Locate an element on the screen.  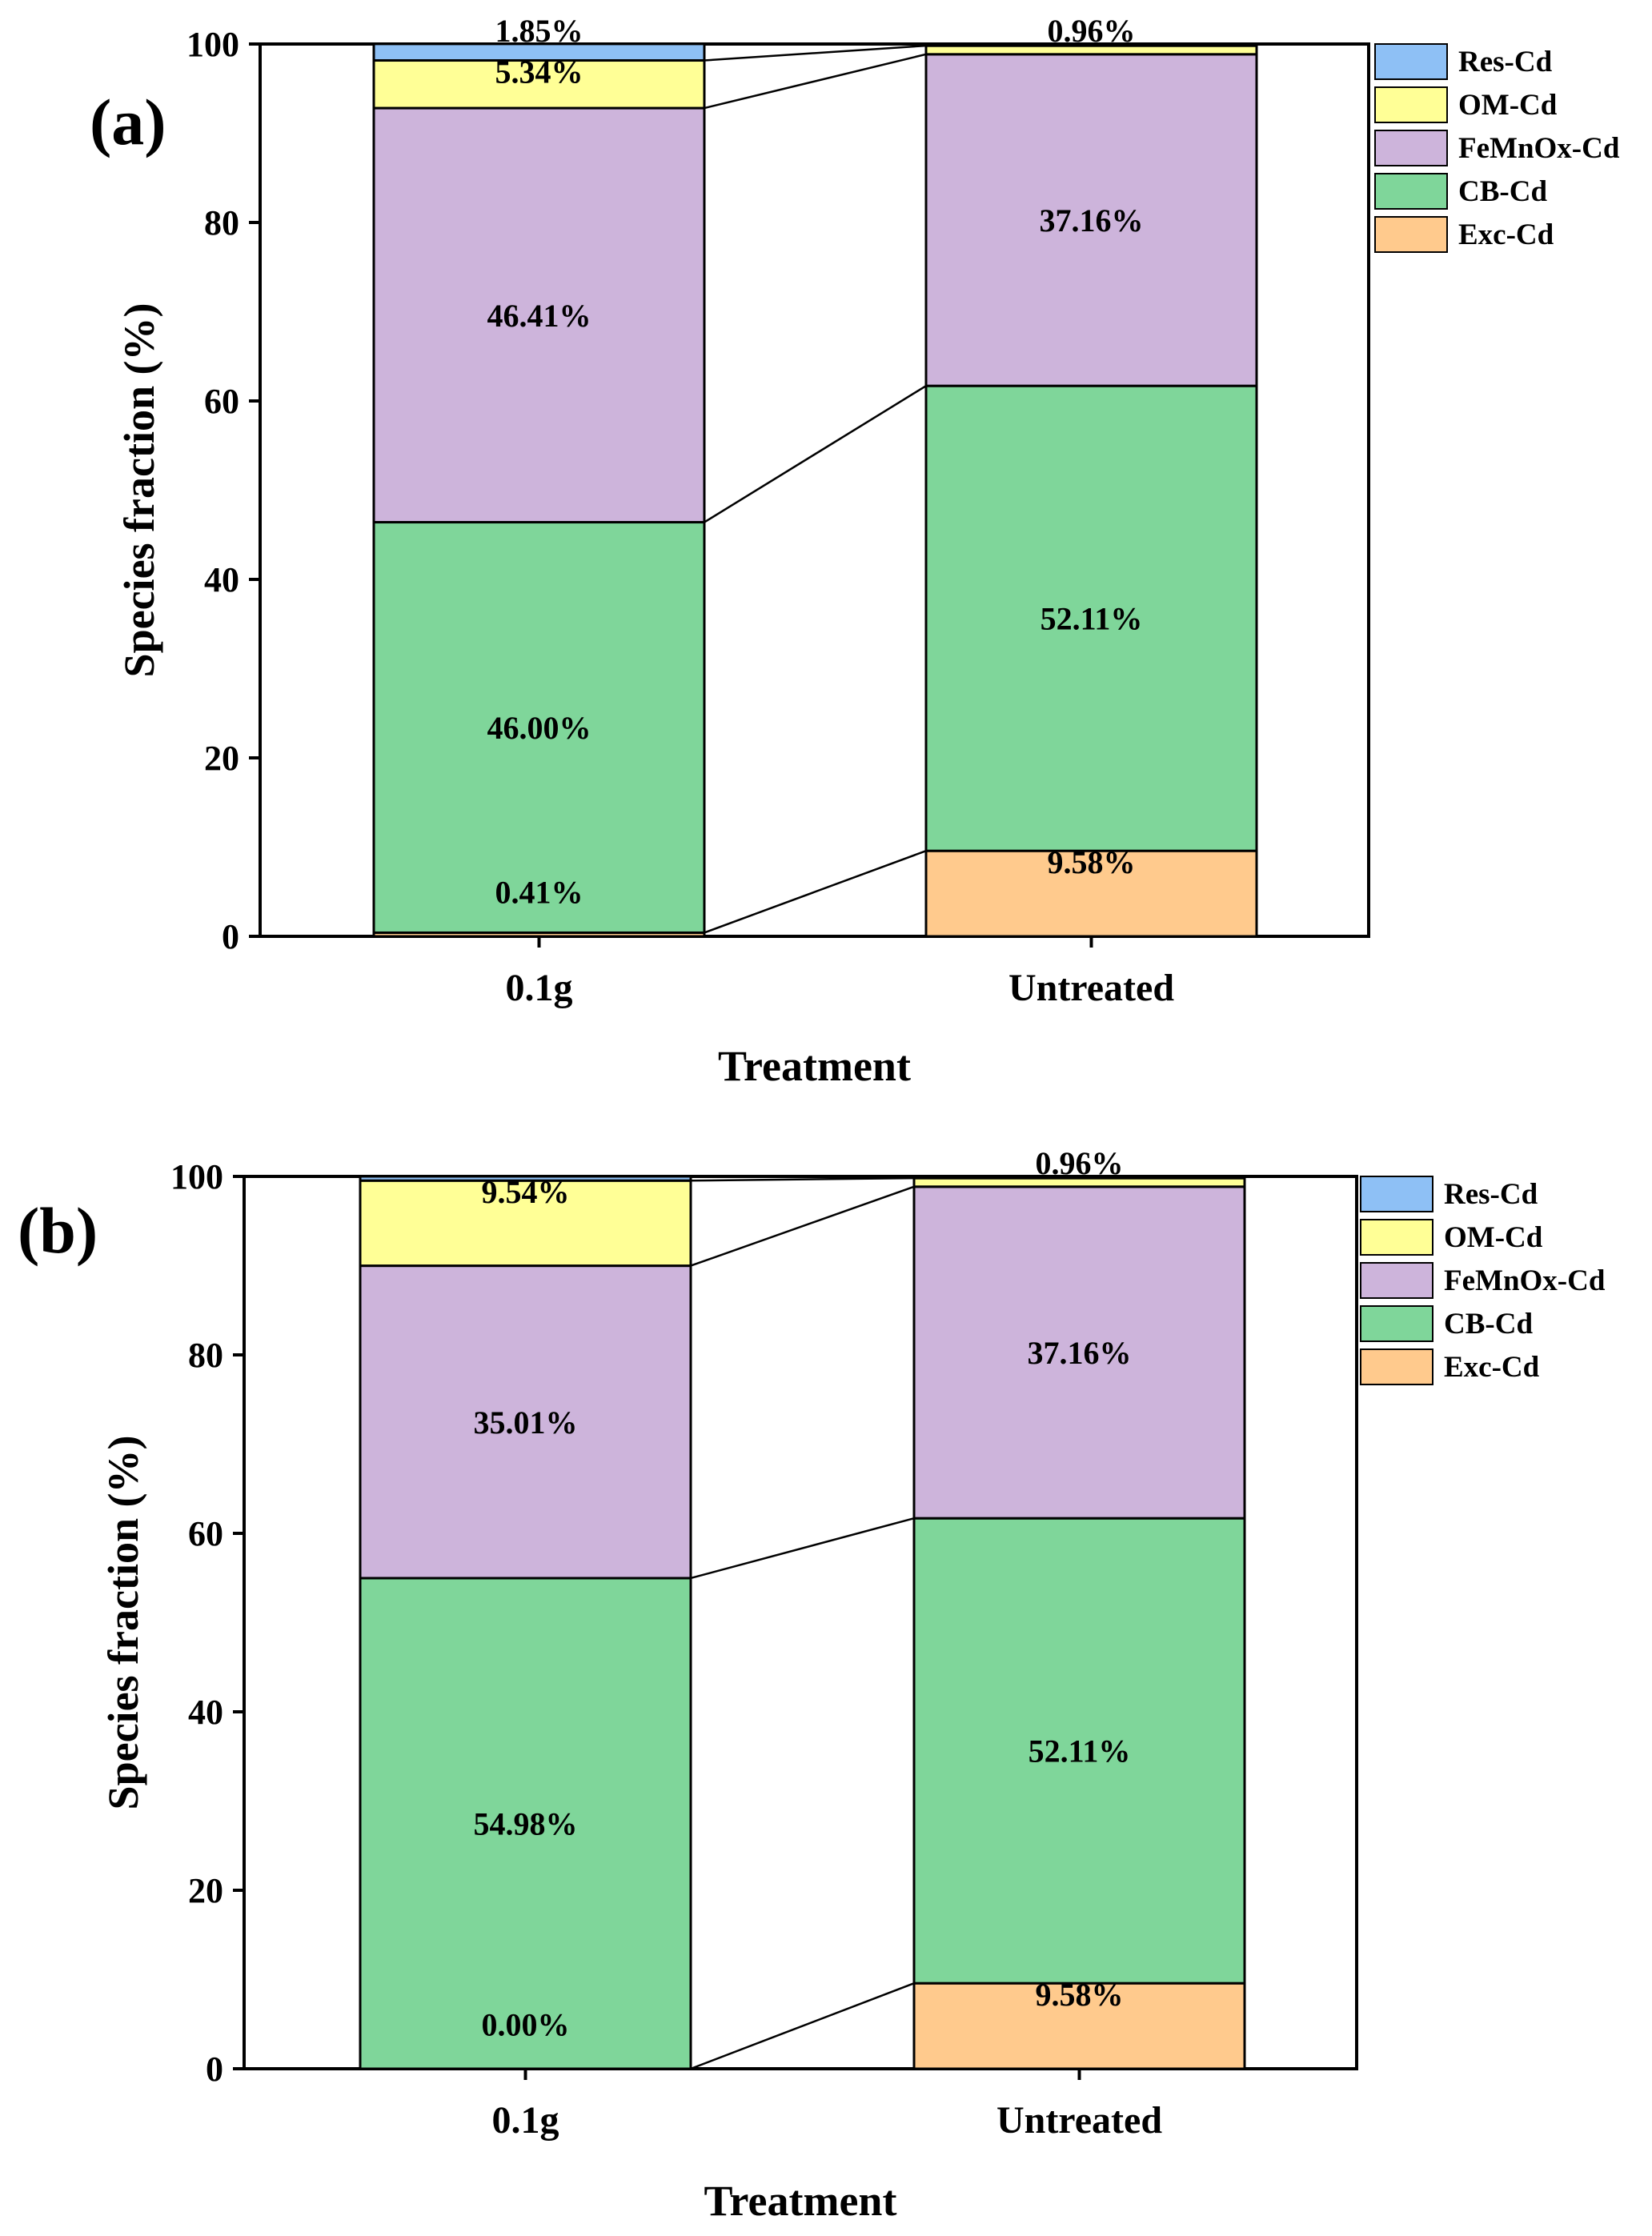
data-label-femnox-cd: 35.01% is located at coordinates (526, 1423).